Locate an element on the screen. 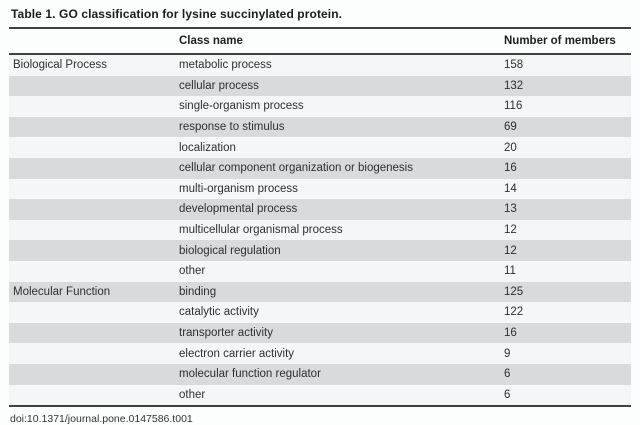  class-name-cell: binding is located at coordinates (198, 291).